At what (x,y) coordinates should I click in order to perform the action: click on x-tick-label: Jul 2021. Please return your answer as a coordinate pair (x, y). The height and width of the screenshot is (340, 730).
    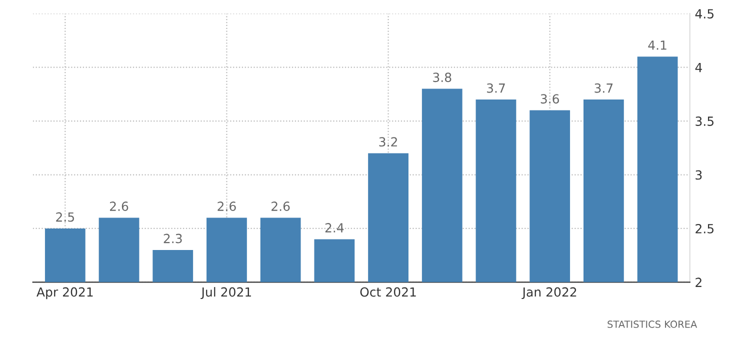
    Looking at the image, I should click on (225, 293).